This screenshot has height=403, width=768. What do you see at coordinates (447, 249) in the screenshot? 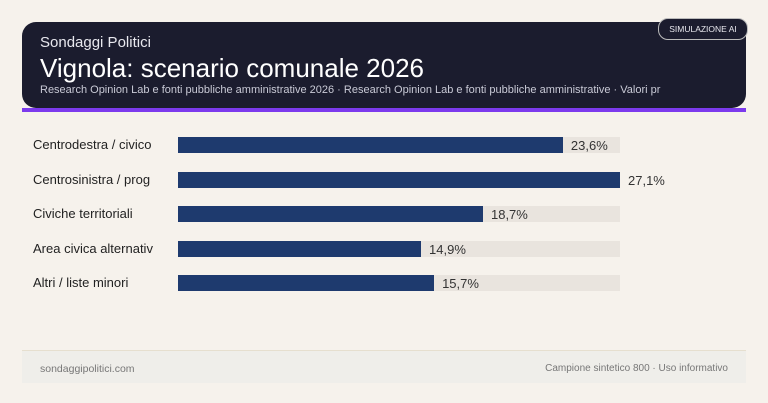
I see `value-label: 14,9%` at bounding box center [447, 249].